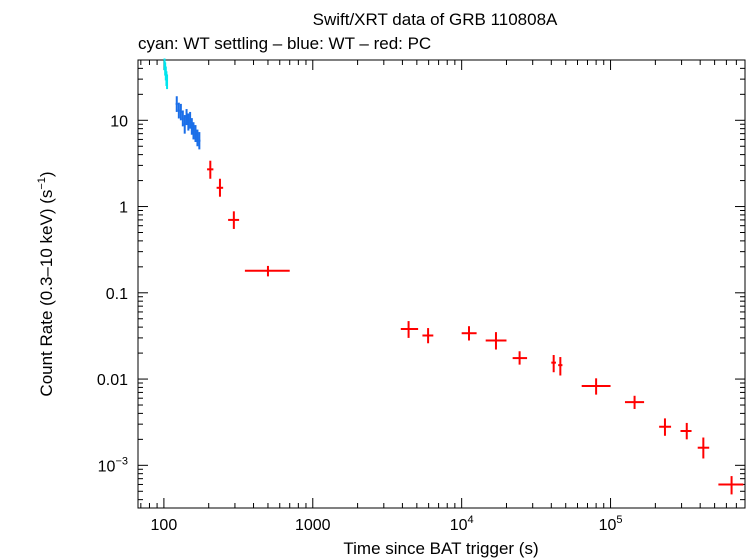 This screenshot has height=558, width=746. I want to click on x-tick-label: 100, so click(164, 525).